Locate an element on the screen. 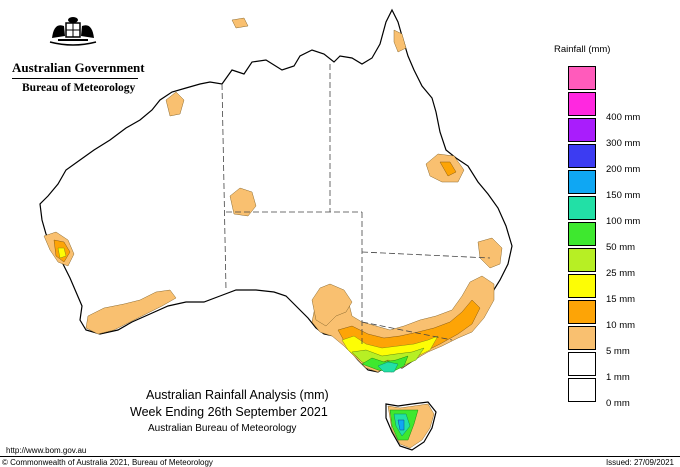  legend-label: 300 mm is located at coordinates (623, 143).